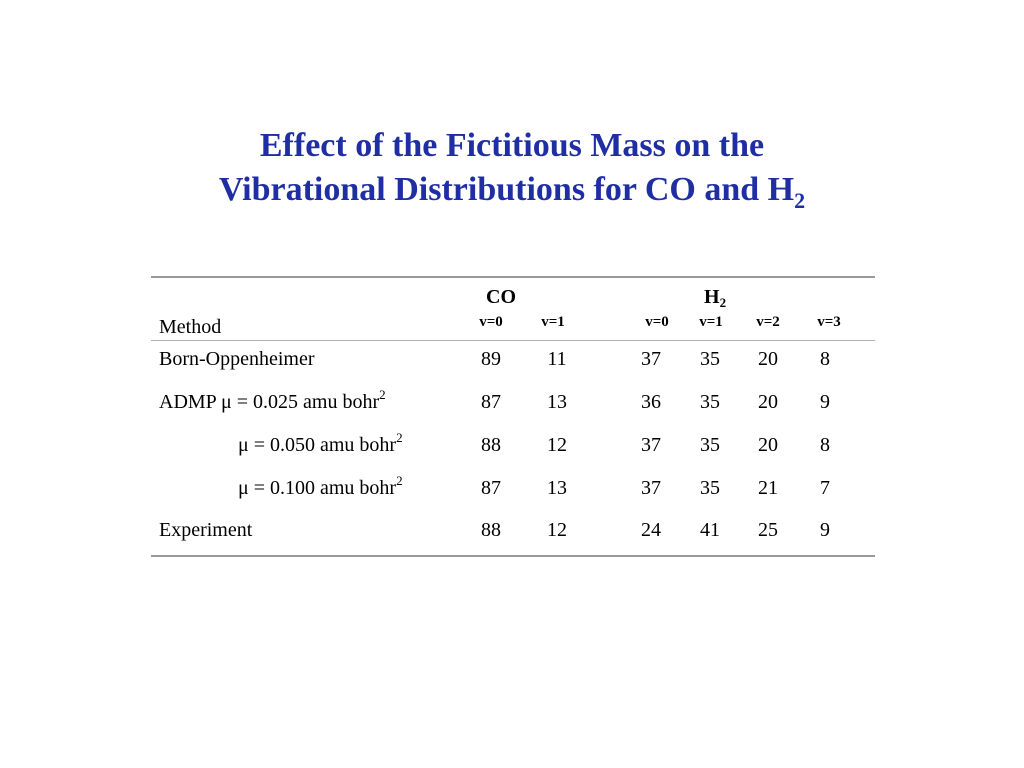 This screenshot has height=768, width=1024. What do you see at coordinates (829, 322) in the screenshot?
I see `column-header-h2-v3: v=3` at bounding box center [829, 322].